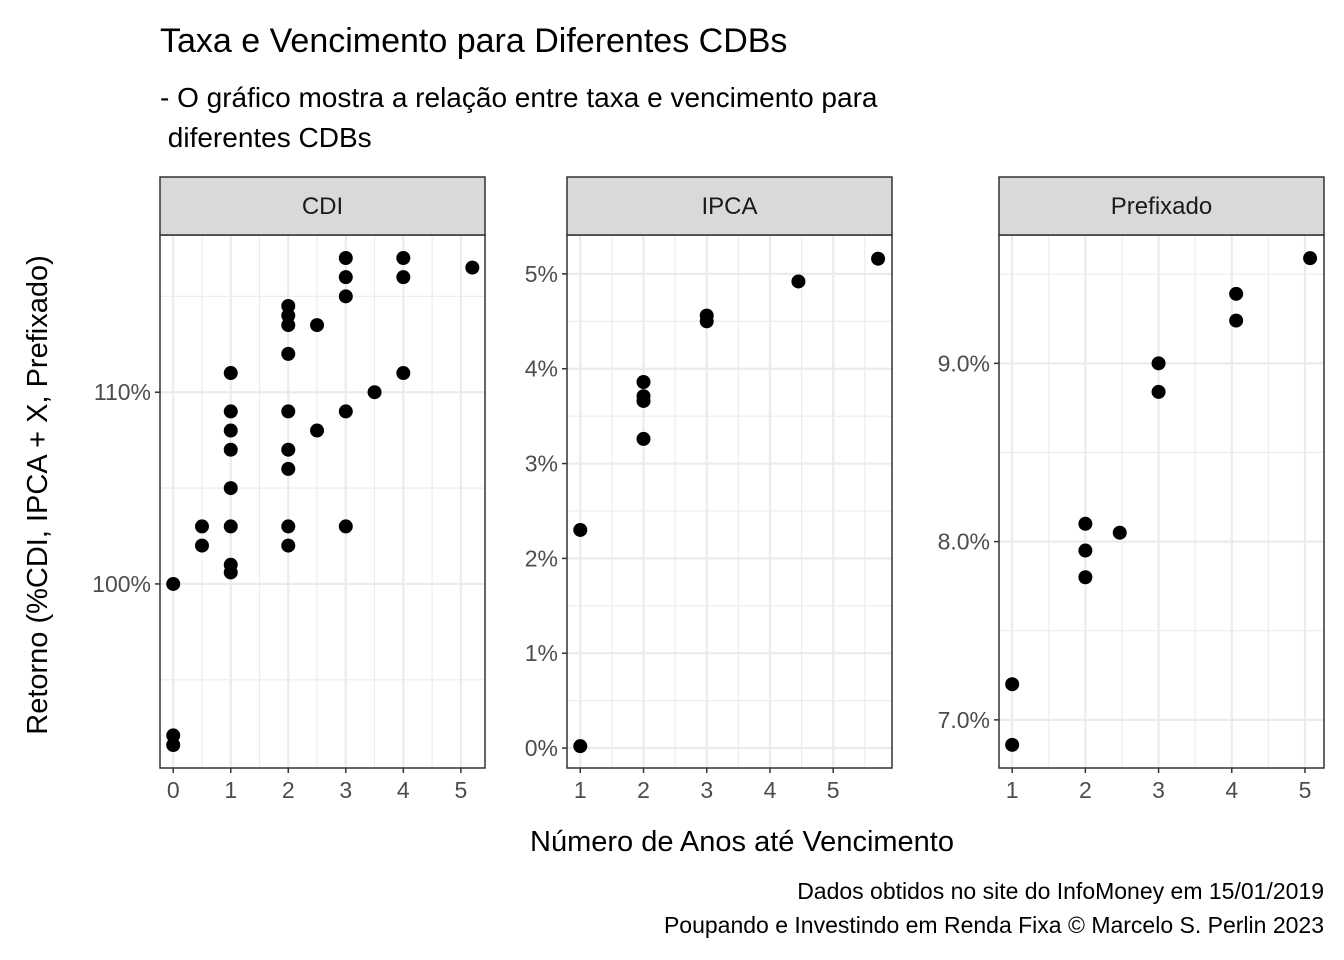  I want to click on y-tick-label: 110%, so click(122, 392).